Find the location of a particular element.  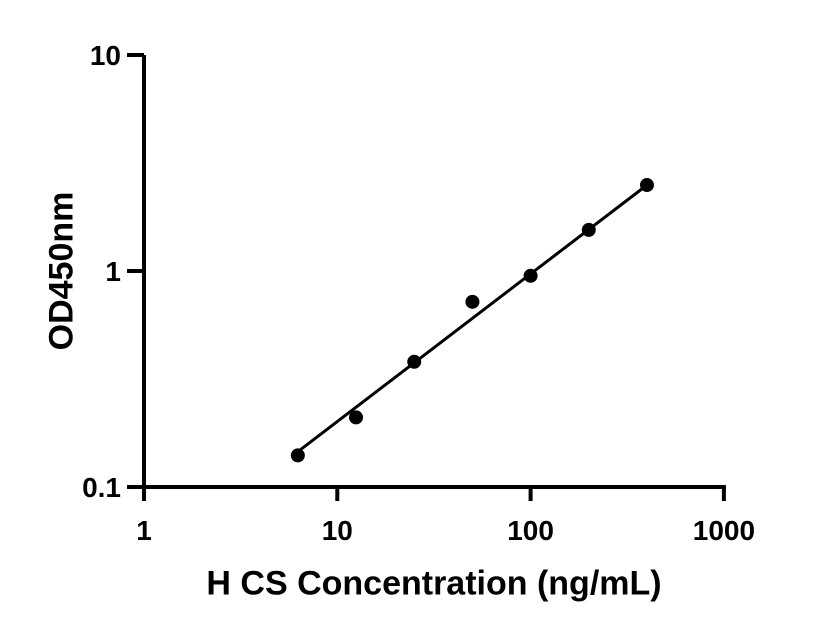

x-tick-label: 10 is located at coordinates (337, 530).